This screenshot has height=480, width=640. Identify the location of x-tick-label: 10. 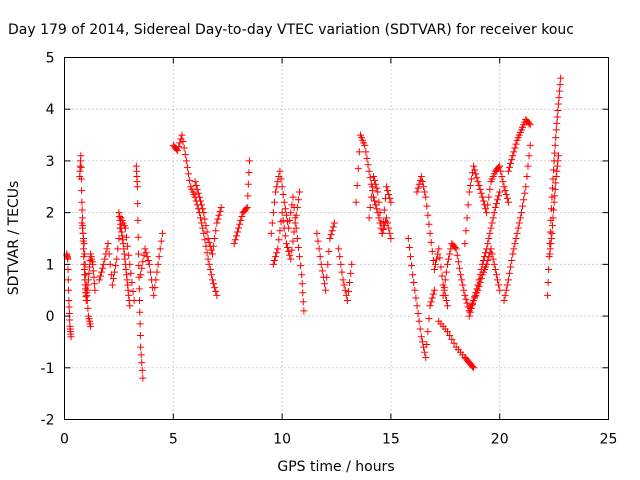
(282, 440).